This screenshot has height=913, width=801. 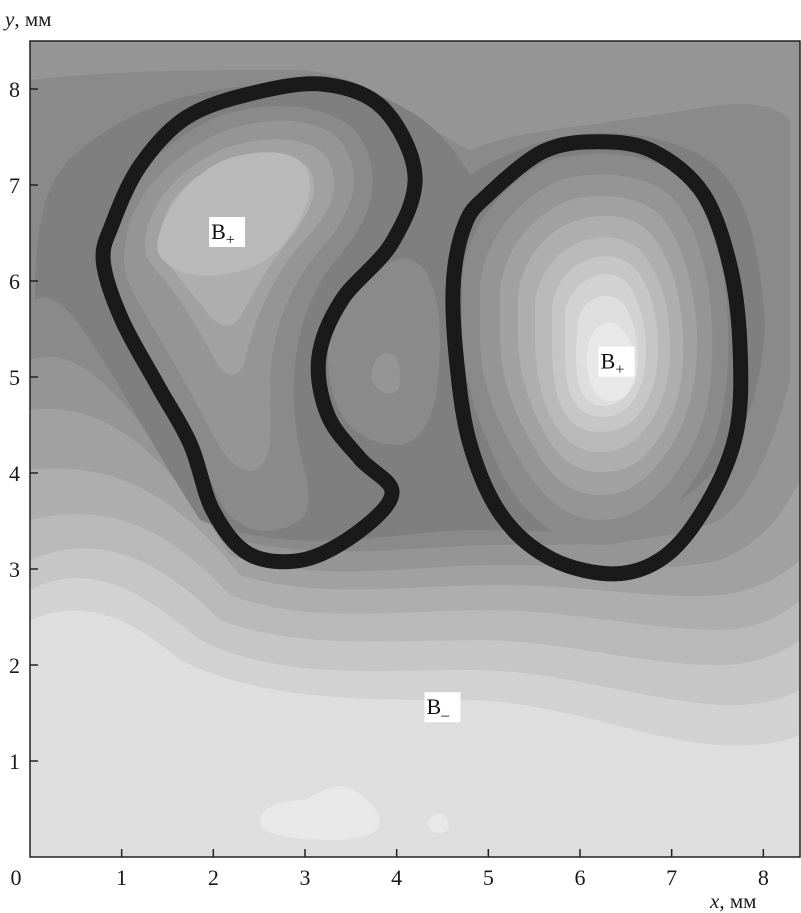 I want to click on bottom-patch-small, so click(x=439, y=823).